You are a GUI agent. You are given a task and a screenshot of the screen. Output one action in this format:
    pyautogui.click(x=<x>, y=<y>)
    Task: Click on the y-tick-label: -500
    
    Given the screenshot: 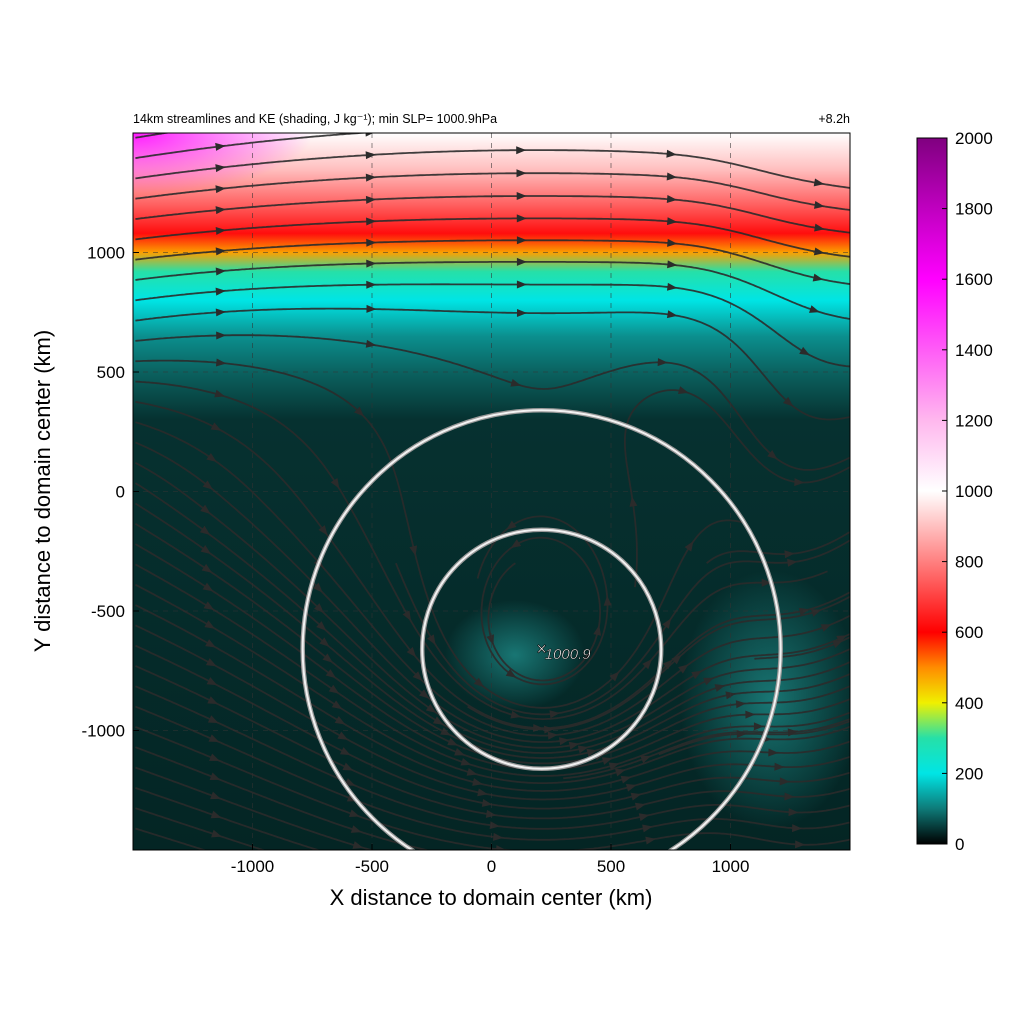 What is the action you would take?
    pyautogui.click(x=108, y=611)
    